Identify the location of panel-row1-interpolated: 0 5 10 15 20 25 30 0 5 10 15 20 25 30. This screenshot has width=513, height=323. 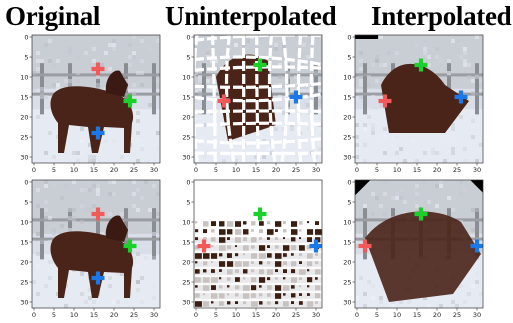
(414, 104).